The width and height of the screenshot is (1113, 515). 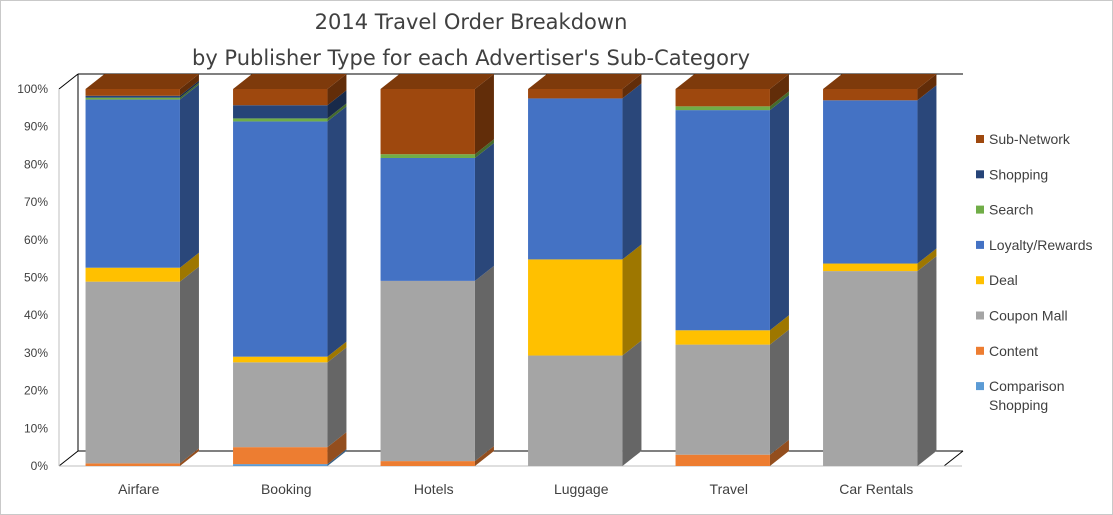 I want to click on x-category-label: Booking, so click(x=286, y=489).